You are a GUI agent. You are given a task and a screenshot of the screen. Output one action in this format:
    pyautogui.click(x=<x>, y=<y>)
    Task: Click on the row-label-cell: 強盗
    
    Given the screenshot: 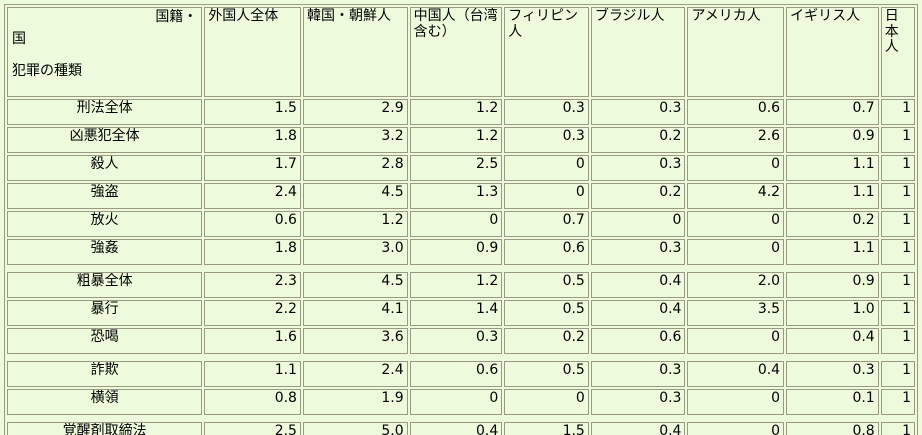 What is the action you would take?
    pyautogui.click(x=105, y=196)
    